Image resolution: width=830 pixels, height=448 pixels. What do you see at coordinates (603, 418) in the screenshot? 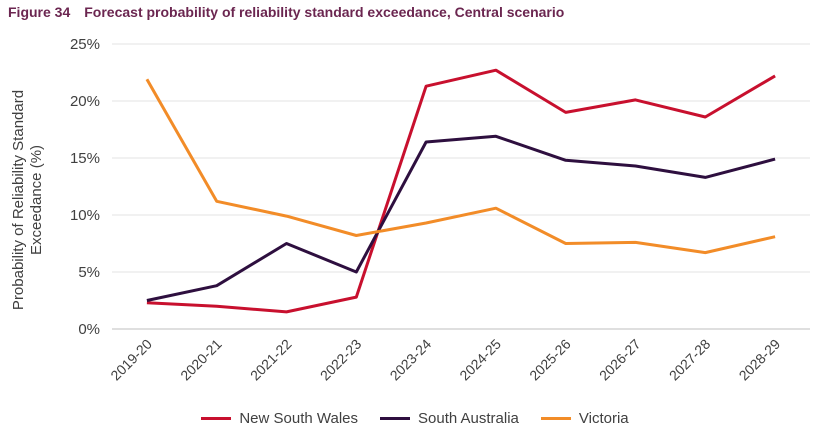
I see `legend-label: Victoria` at bounding box center [603, 418].